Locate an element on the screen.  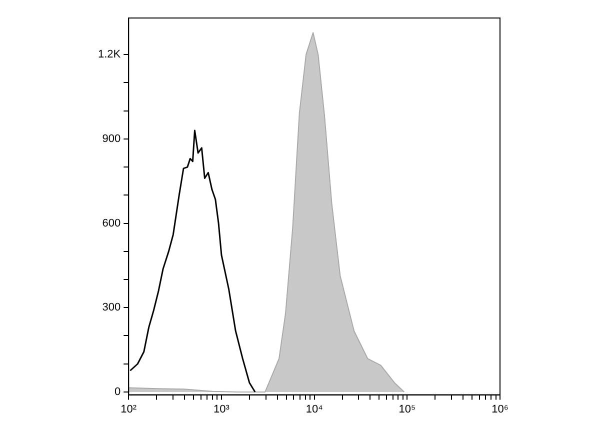
x-tick-label: 10⁴ is located at coordinates (315, 409).